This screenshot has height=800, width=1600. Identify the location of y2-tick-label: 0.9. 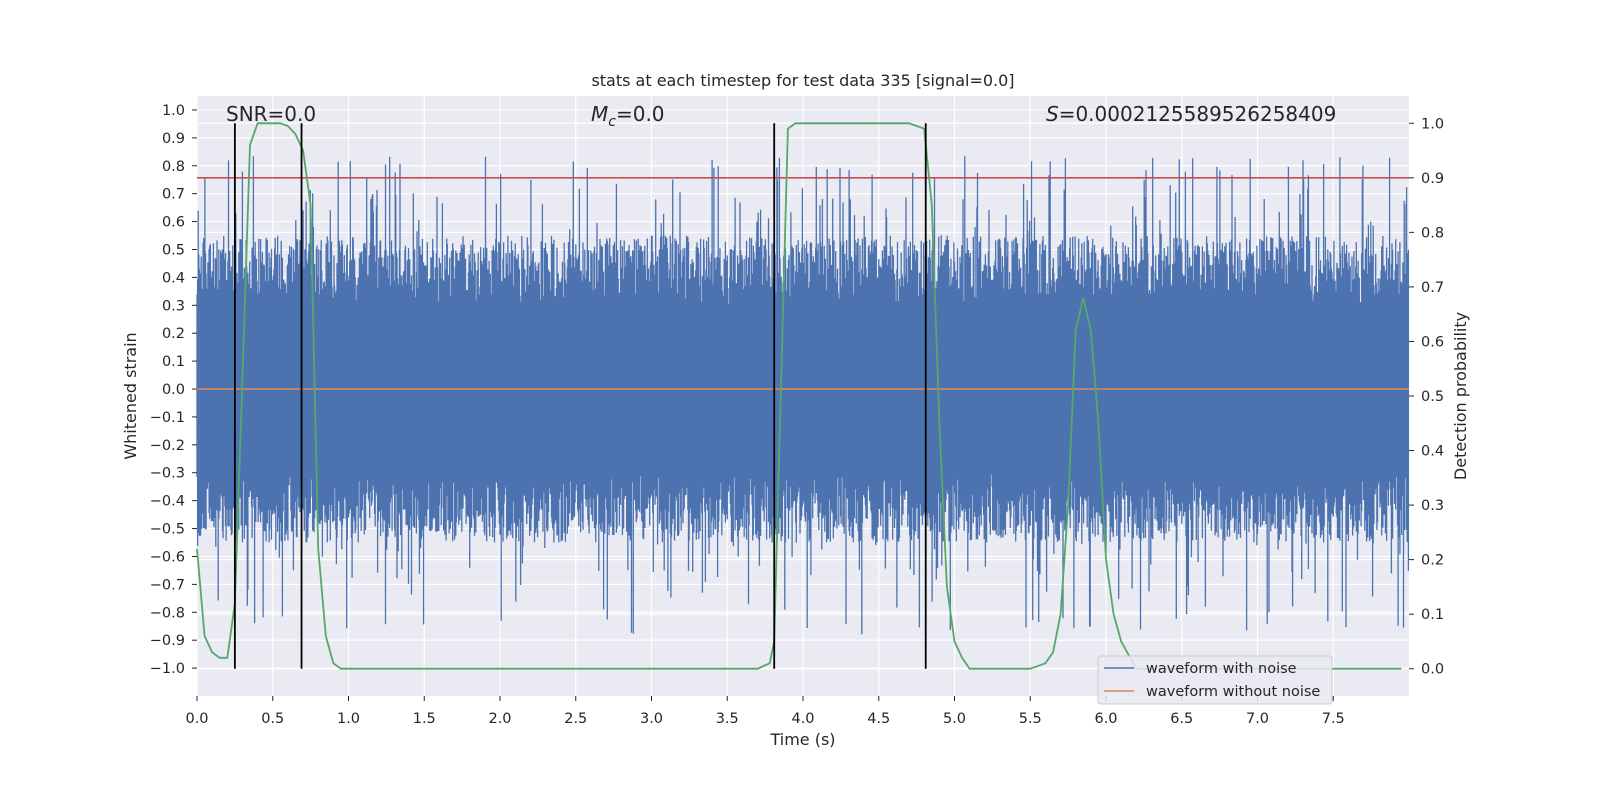
(1432, 179).